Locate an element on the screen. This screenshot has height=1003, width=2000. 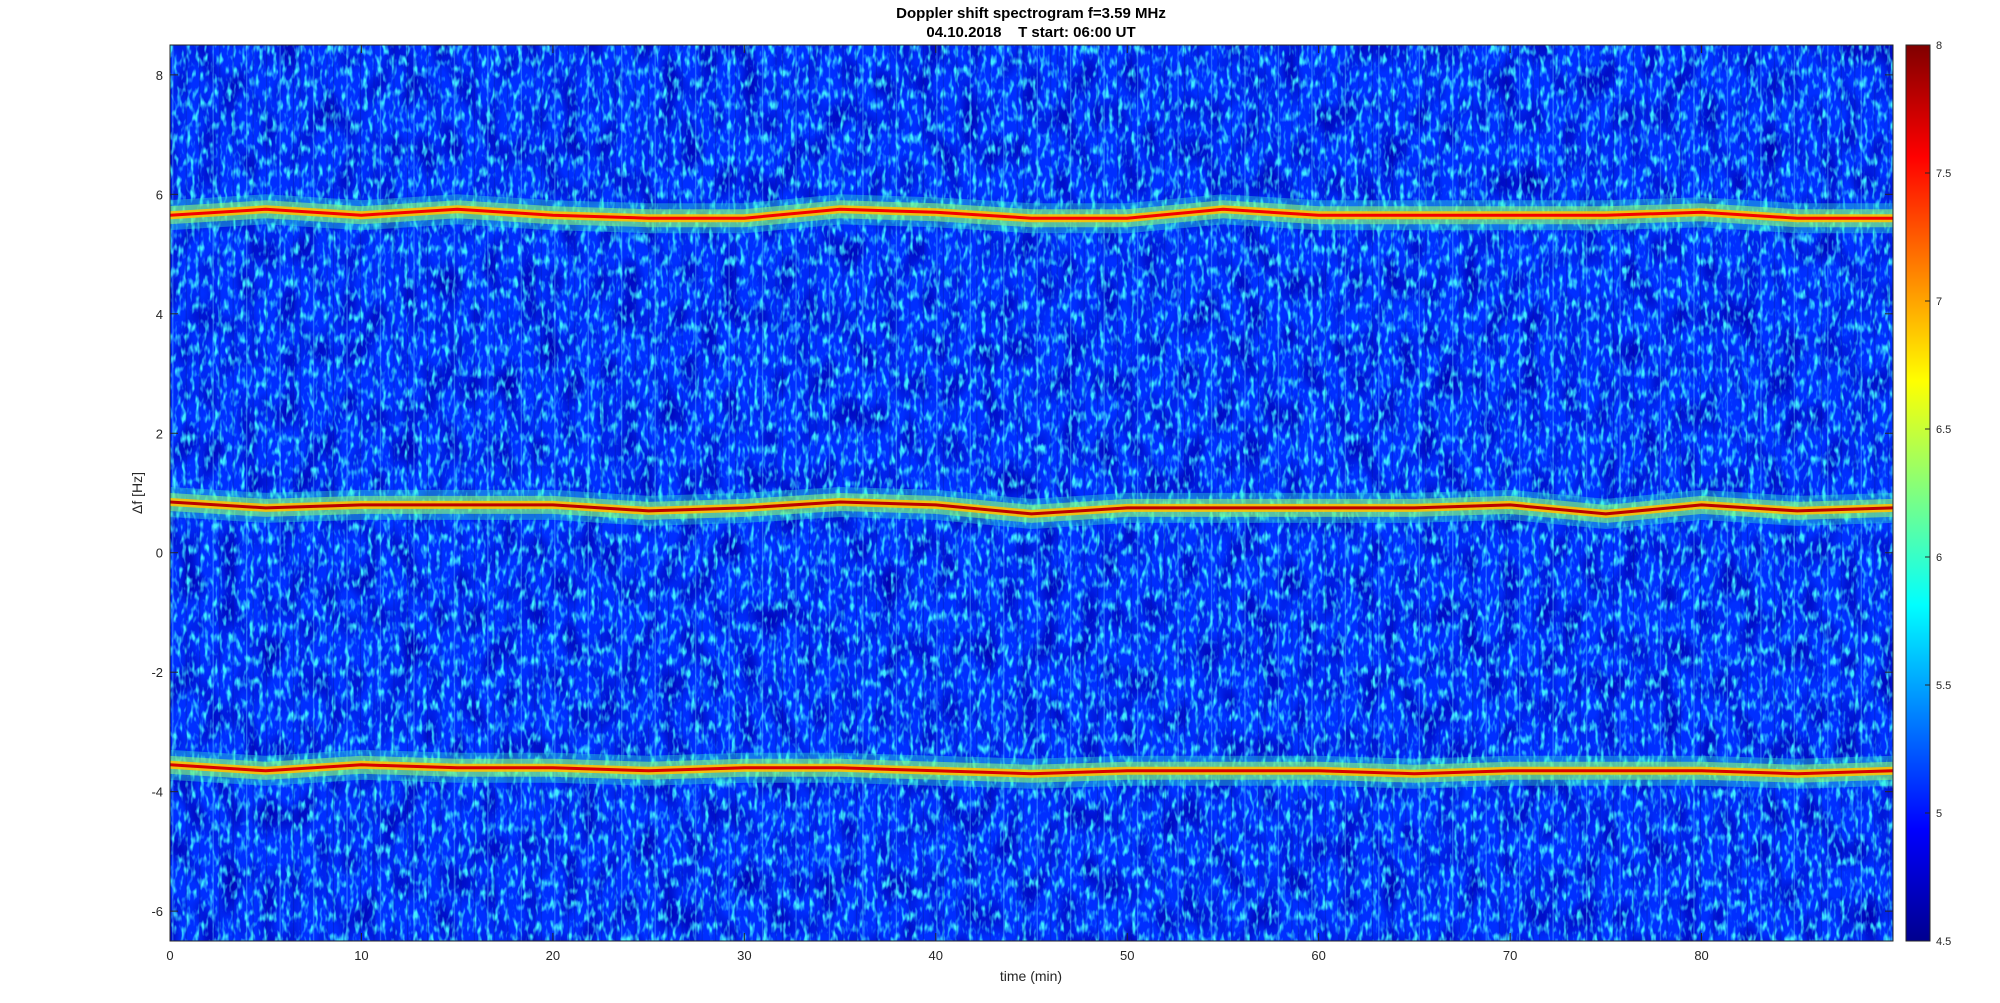
colorbar-ticks: 4.5 5 5.5 6 6.5 7 7.5 8 is located at coordinates (1938, 494).